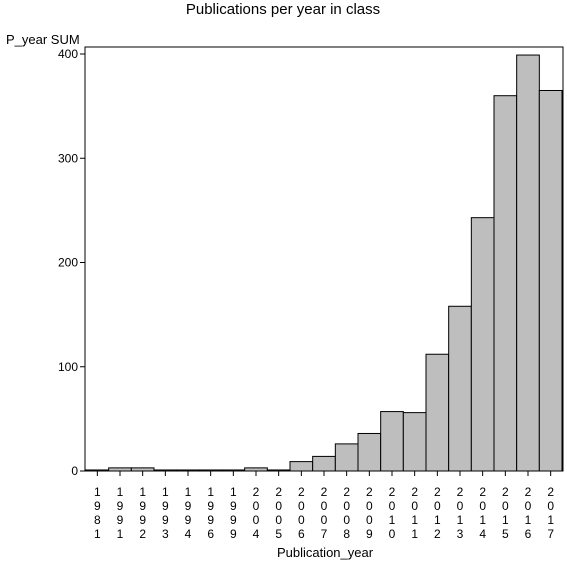 The image size is (567, 572). I want to click on bar-2017, so click(550, 280).